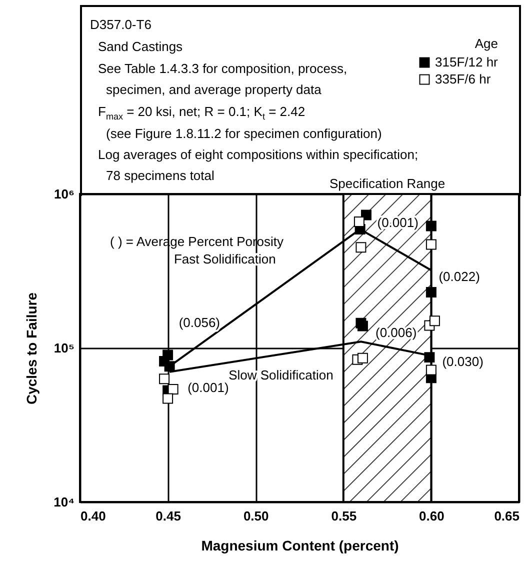 The height and width of the screenshot is (574, 532). Describe the element at coordinates (459, 276) in the screenshot. I see `annotation: (0.022)` at that location.